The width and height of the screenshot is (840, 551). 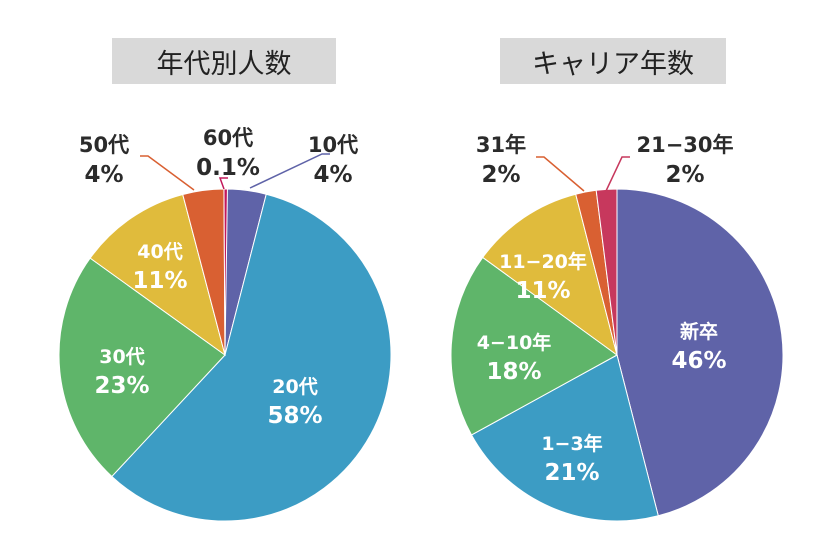 What do you see at coordinates (294, 416) in the screenshot?
I see `pie-0-pct-1: 58%` at bounding box center [294, 416].